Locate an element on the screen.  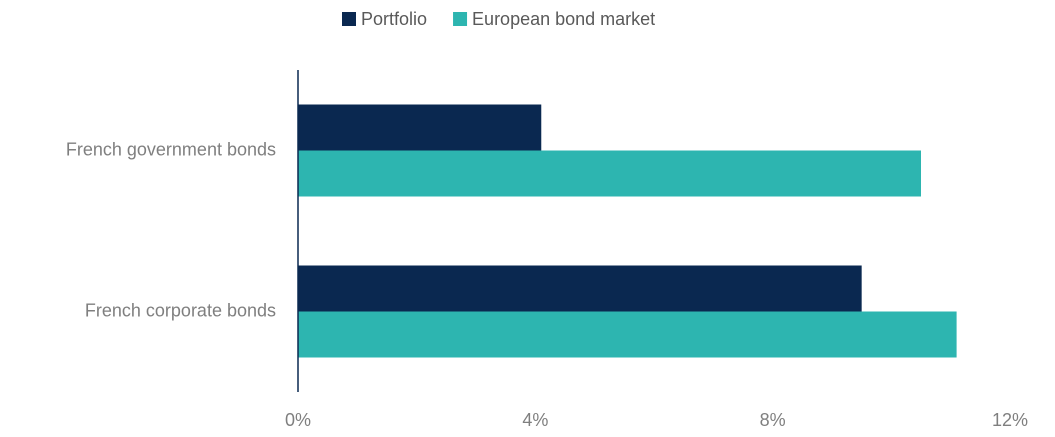
legend-text: European bond market is located at coordinates (563, 19).